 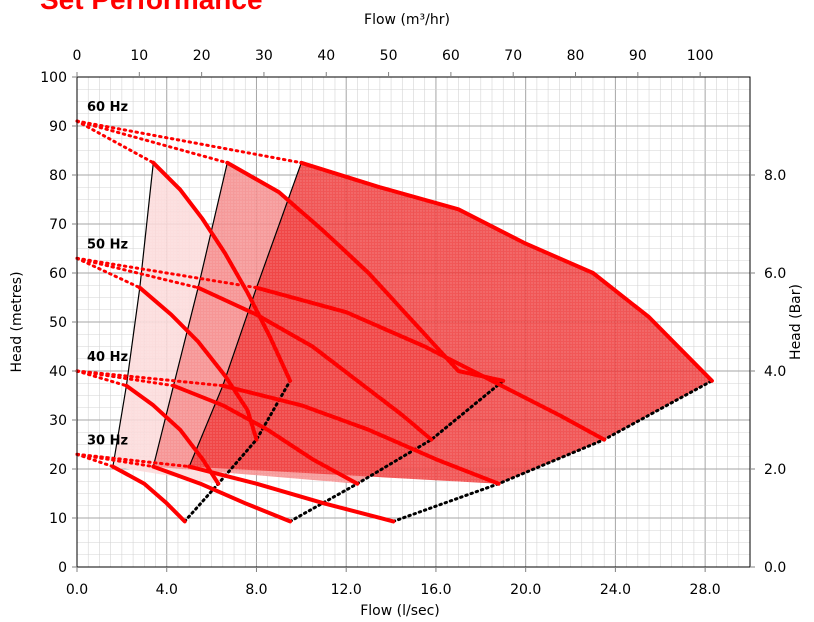 What do you see at coordinates (107, 357) in the screenshot?
I see `frequency-label: 40 Hz` at bounding box center [107, 357].